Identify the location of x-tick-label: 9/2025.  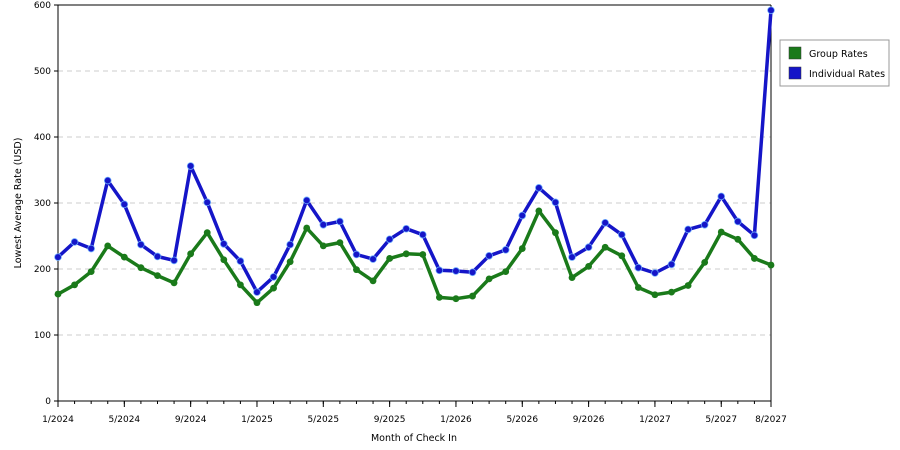
(390, 420).